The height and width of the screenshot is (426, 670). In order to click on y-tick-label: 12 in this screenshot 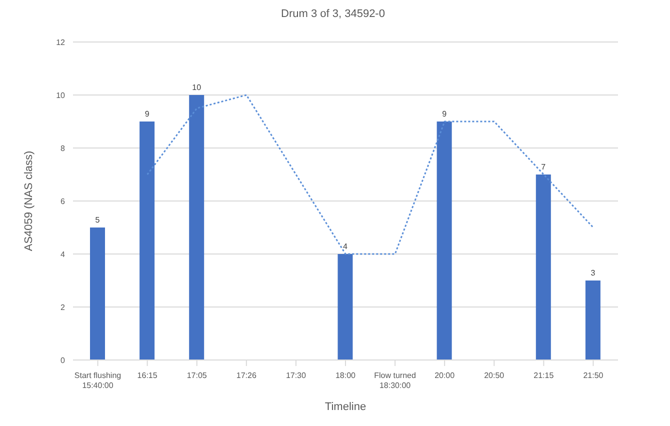, I will do `click(61, 42)`.